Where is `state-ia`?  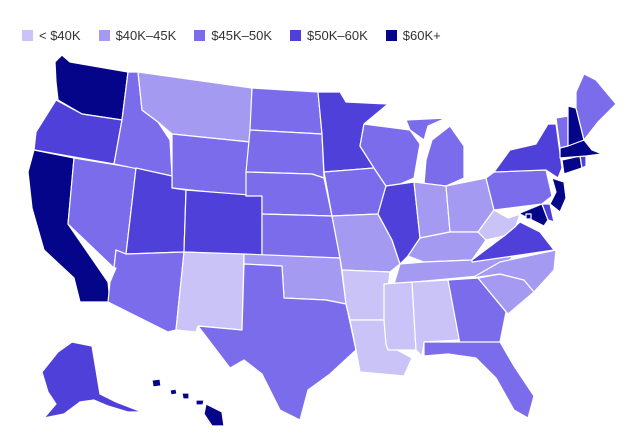
state-ia is located at coordinates (355, 192).